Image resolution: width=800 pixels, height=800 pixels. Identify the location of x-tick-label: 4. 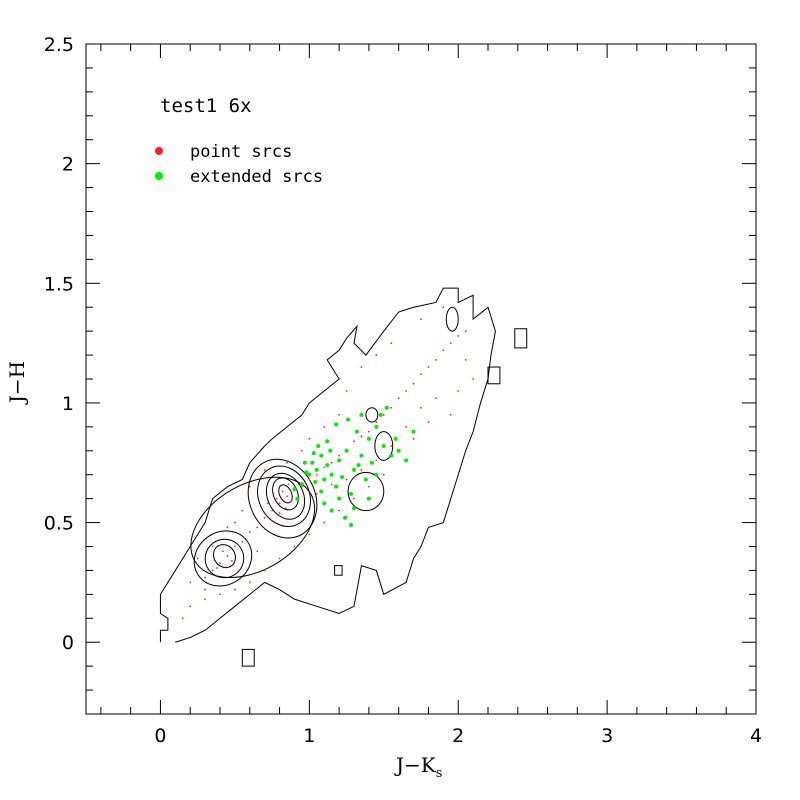
(756, 736).